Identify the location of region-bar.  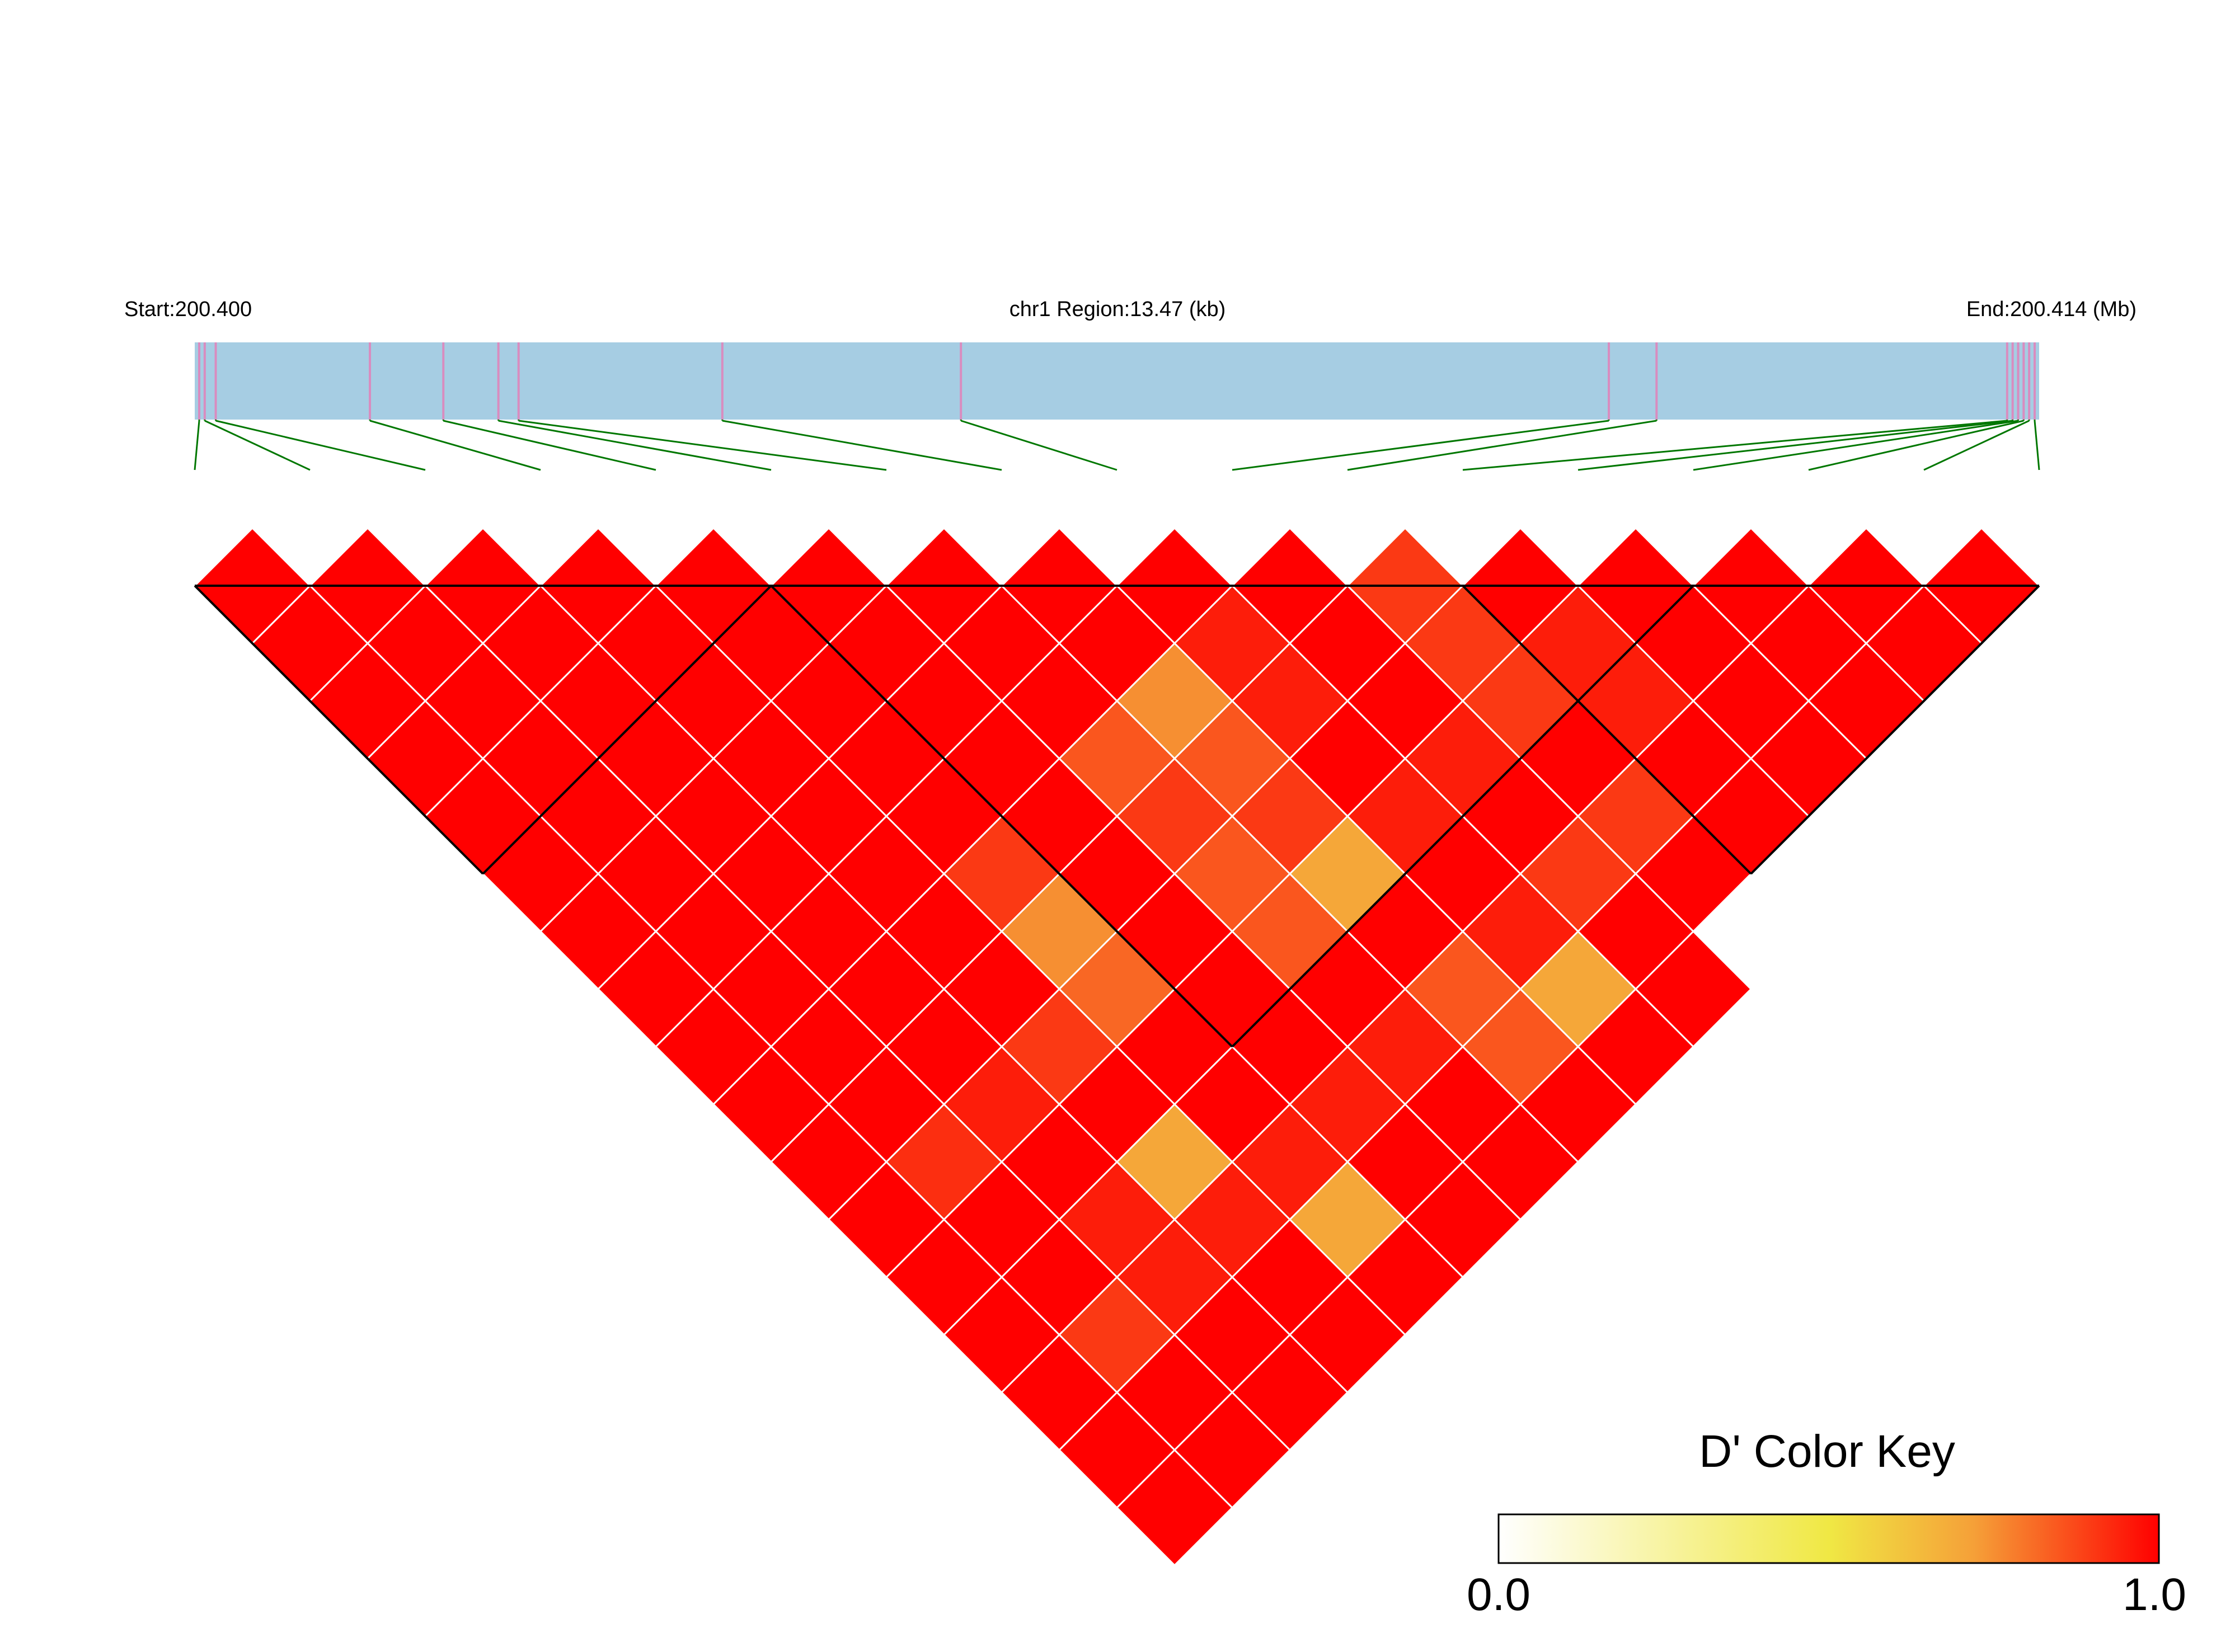
(1117, 381).